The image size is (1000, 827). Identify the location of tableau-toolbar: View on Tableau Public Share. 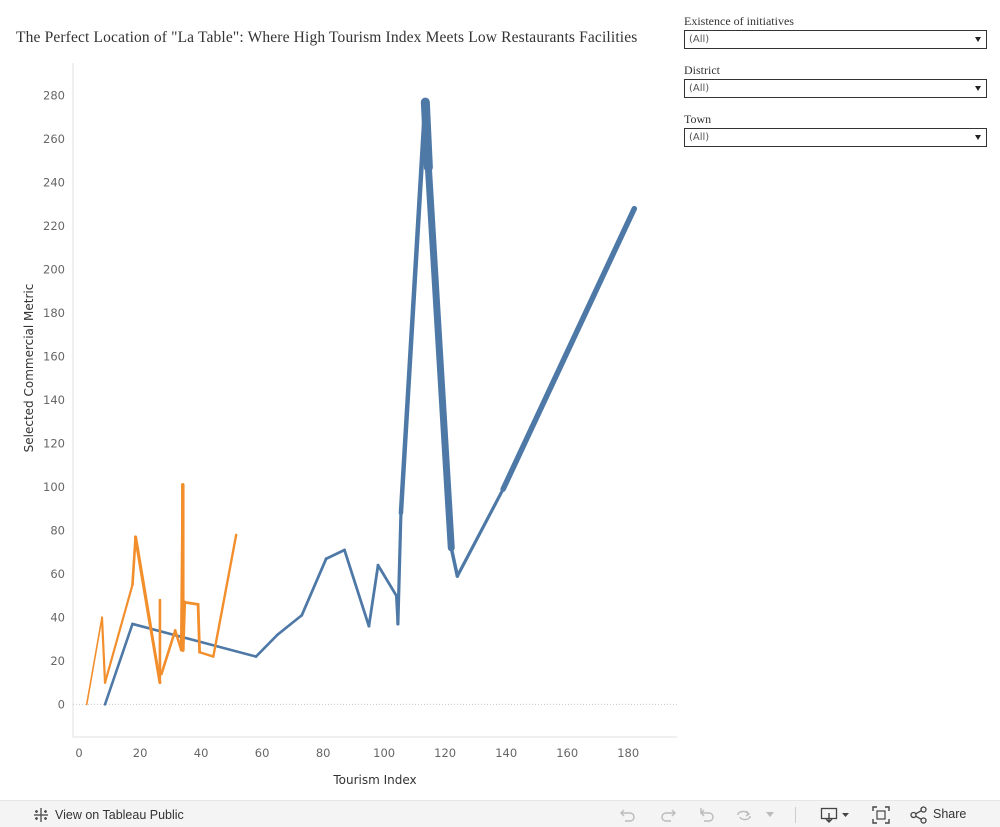
(500, 813).